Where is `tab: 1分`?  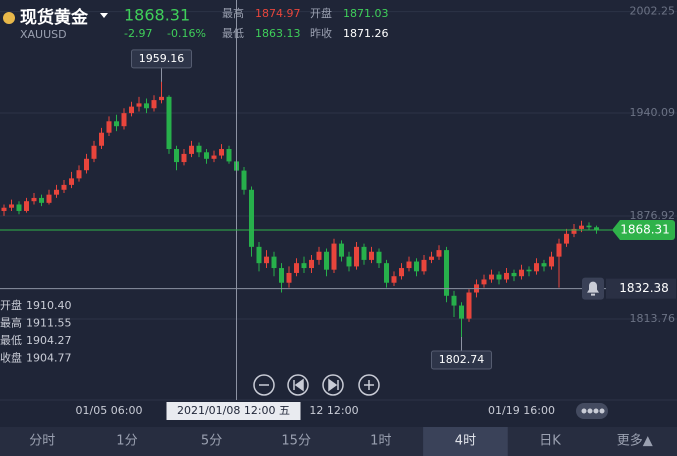 tab: 1分 is located at coordinates (126, 441).